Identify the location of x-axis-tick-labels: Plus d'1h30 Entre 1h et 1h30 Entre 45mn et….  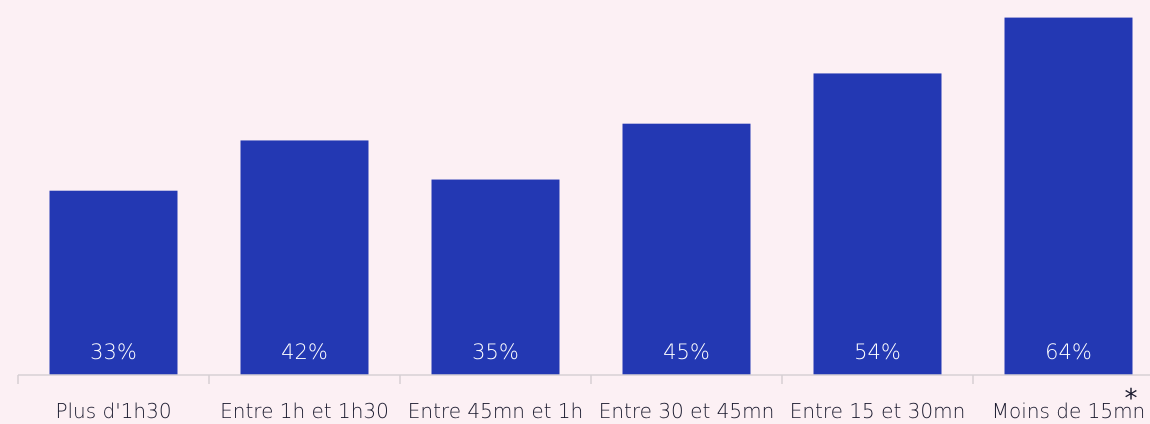
(600, 411).